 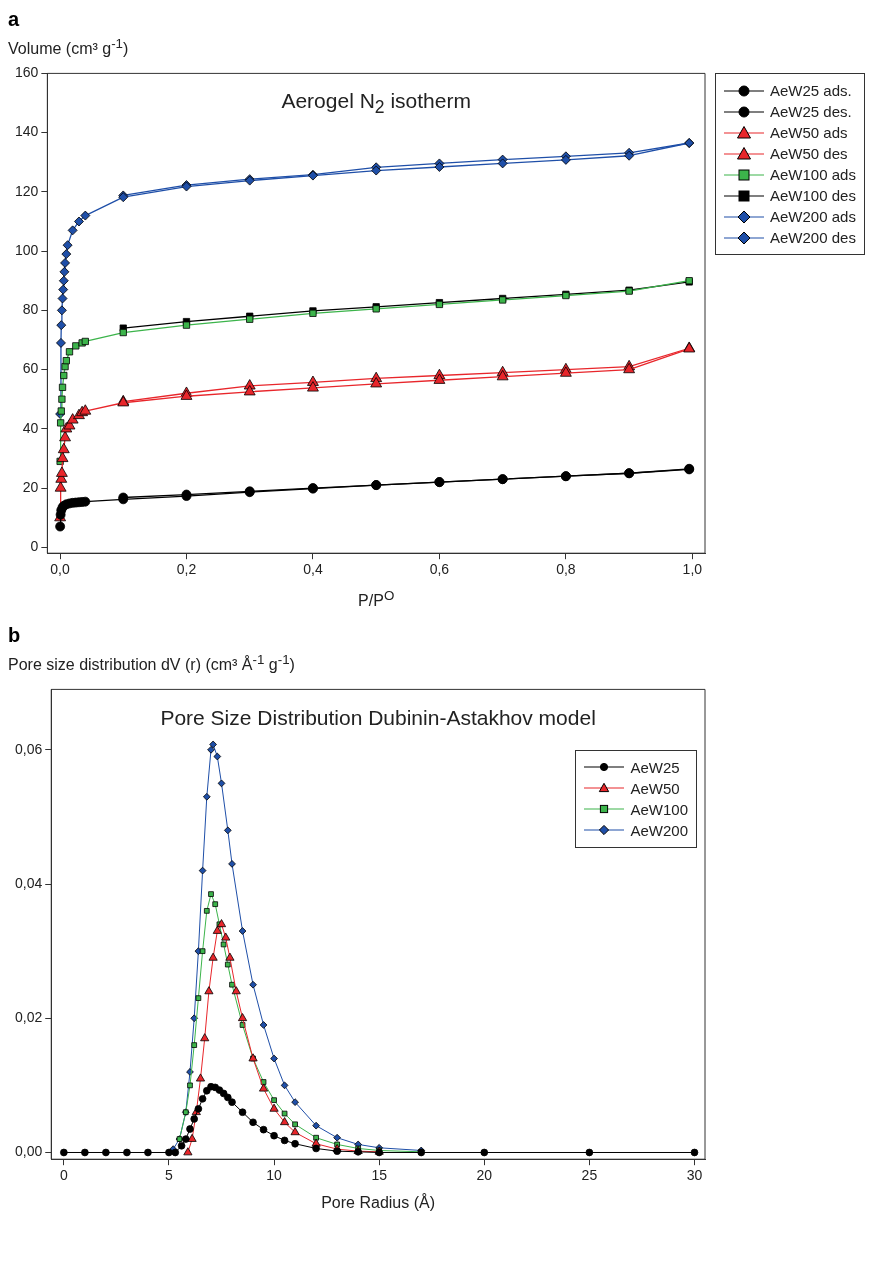 What do you see at coordinates (30, 368) in the screenshot?
I see `y-tick-label: 60` at bounding box center [30, 368].